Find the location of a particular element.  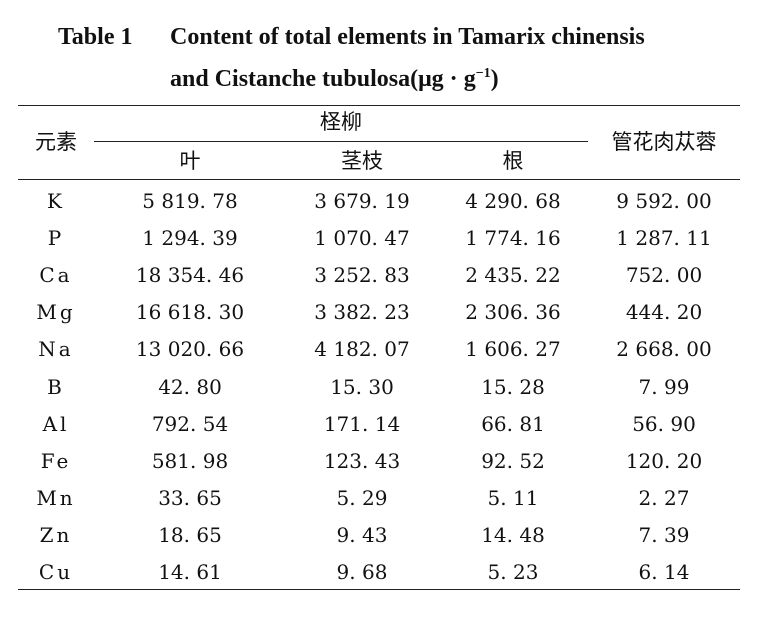

stem-value-cell: 5. 29 is located at coordinates (362, 498).